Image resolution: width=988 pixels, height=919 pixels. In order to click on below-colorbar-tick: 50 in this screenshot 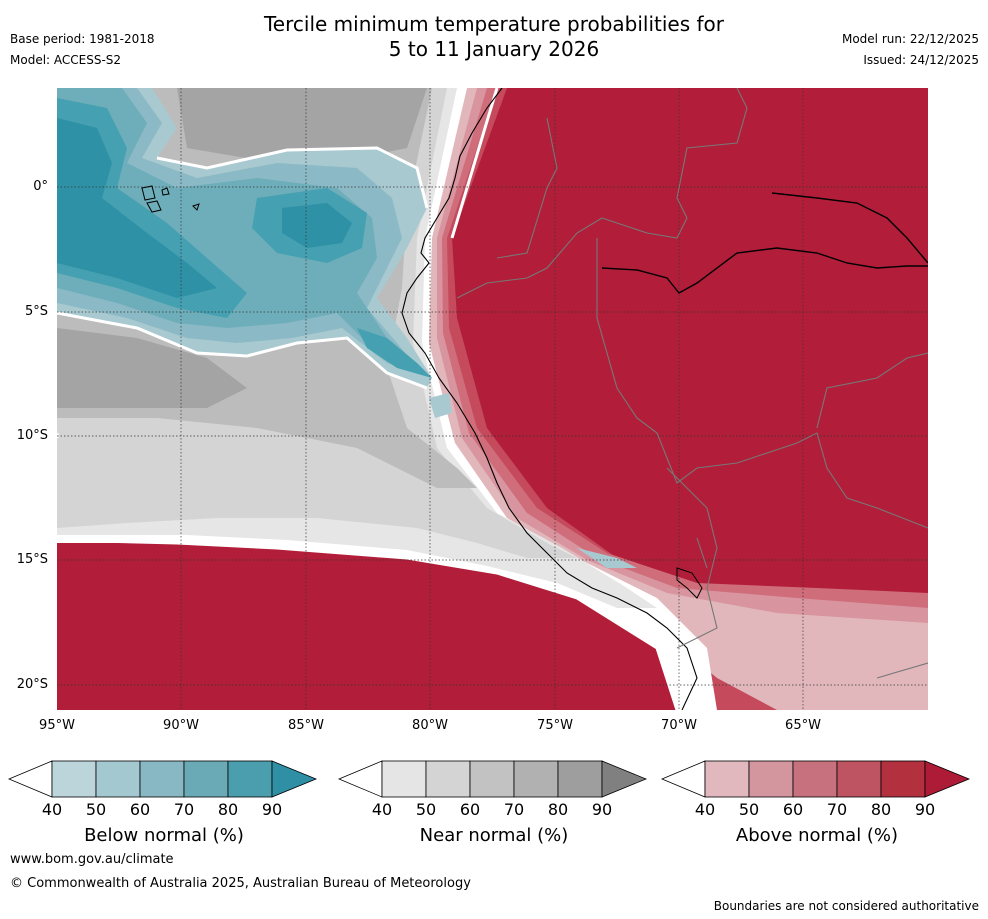, I will do `click(96, 809)`.